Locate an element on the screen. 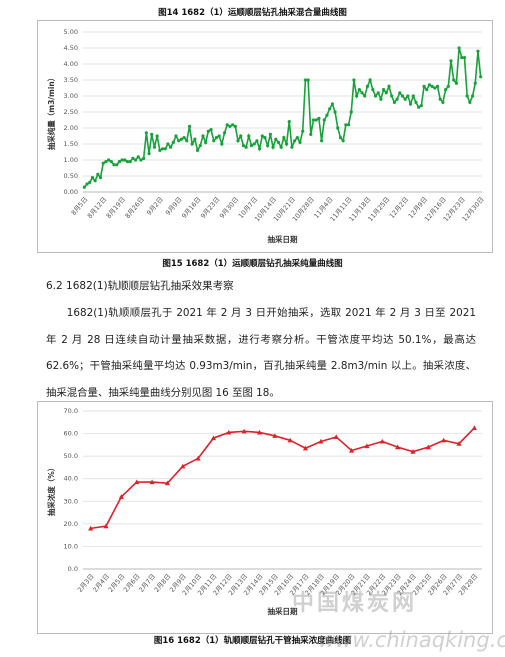 This screenshot has width=505, height=657. watermark: www.chinaqking.com is located at coordinates (411, 640).